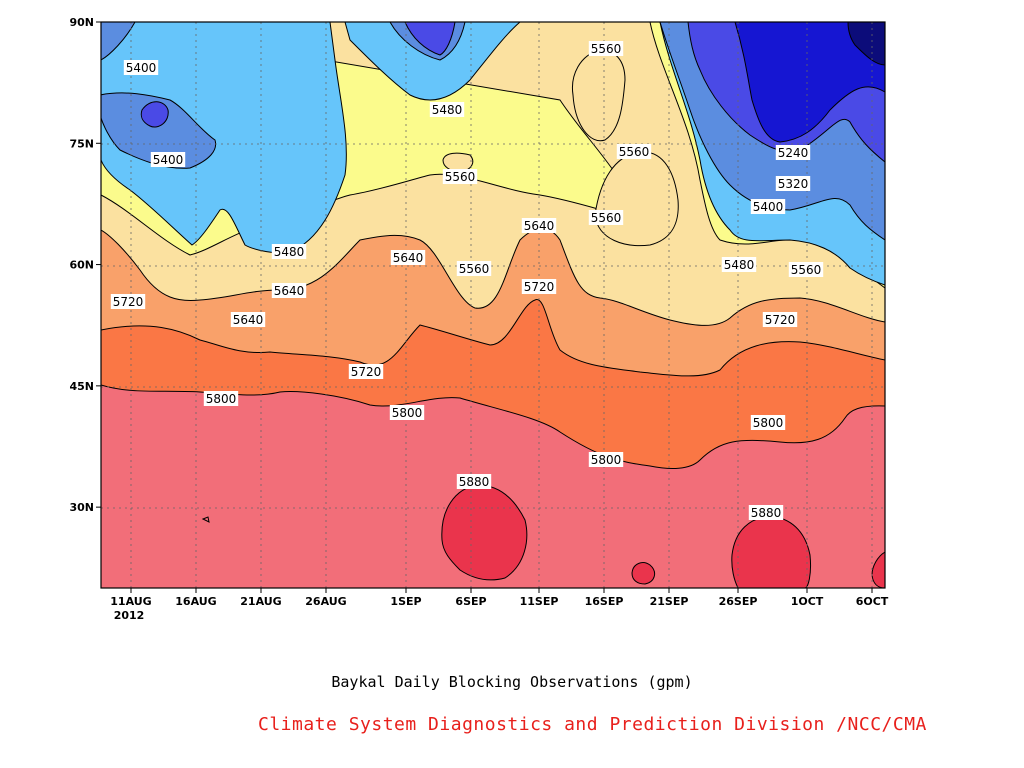  I want to click on y-axis: 30N 45N 60N 75N 90N, so click(85, 265).